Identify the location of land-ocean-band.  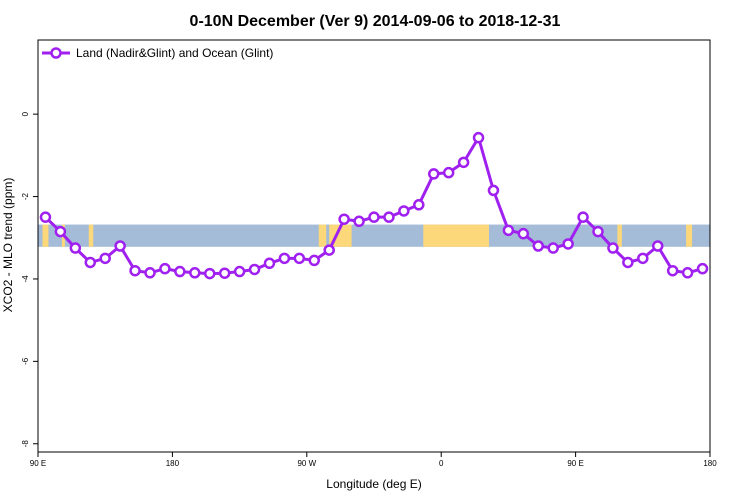
(374, 235).